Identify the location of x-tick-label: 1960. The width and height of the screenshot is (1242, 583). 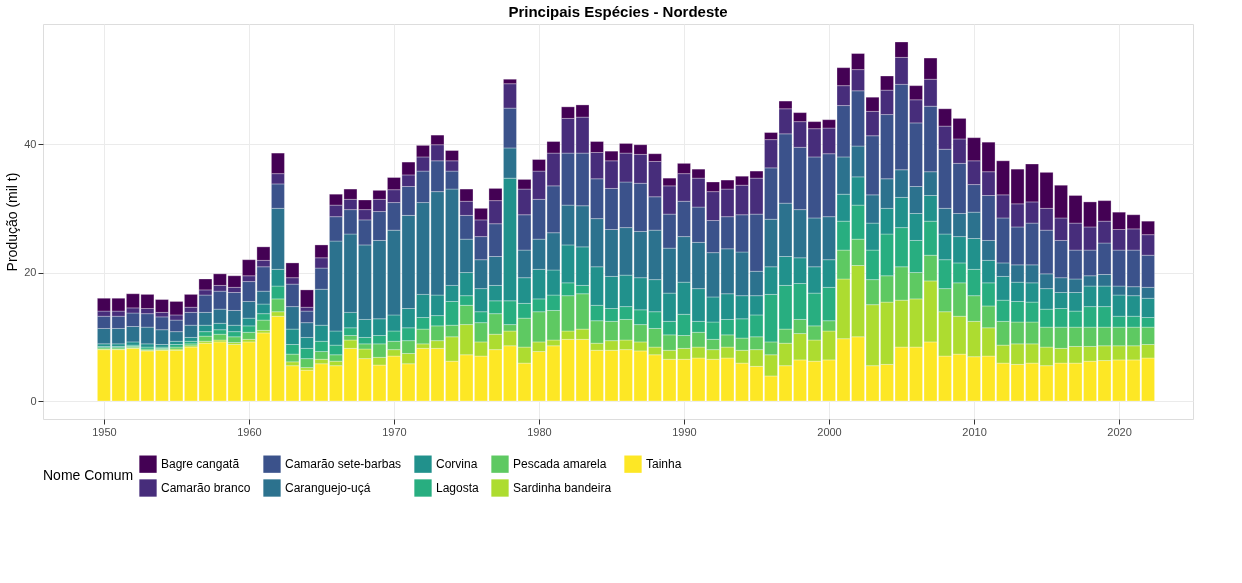
(249, 431).